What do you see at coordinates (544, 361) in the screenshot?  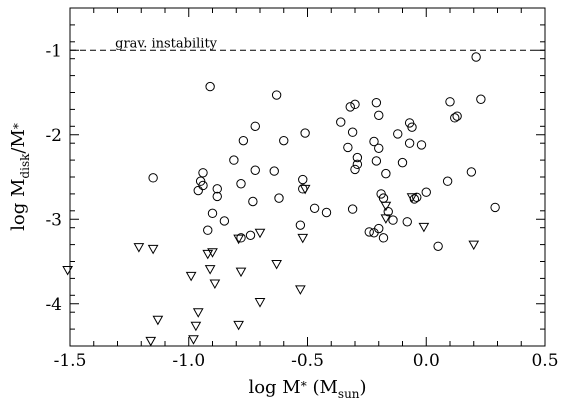 I see `x-tick-label: 0.5` at bounding box center [544, 361].